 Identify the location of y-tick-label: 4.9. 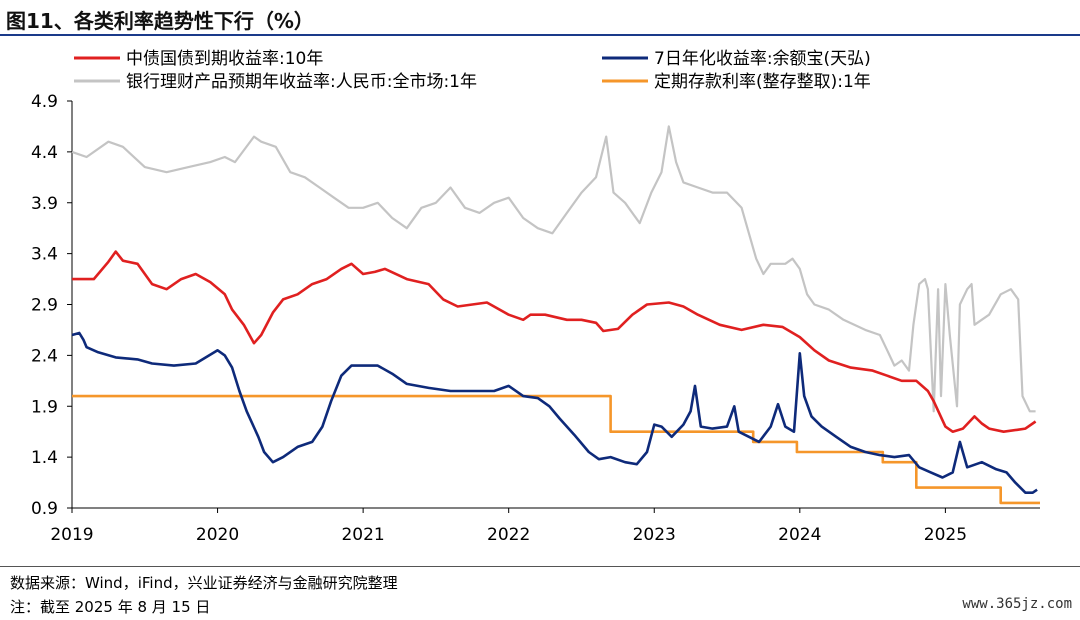
(44, 102).